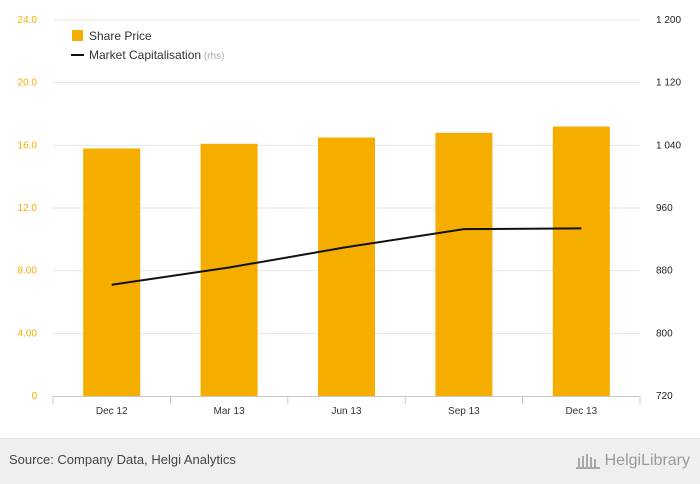  What do you see at coordinates (664, 333) in the screenshot?
I see `y-right-tick-label: 800` at bounding box center [664, 333].